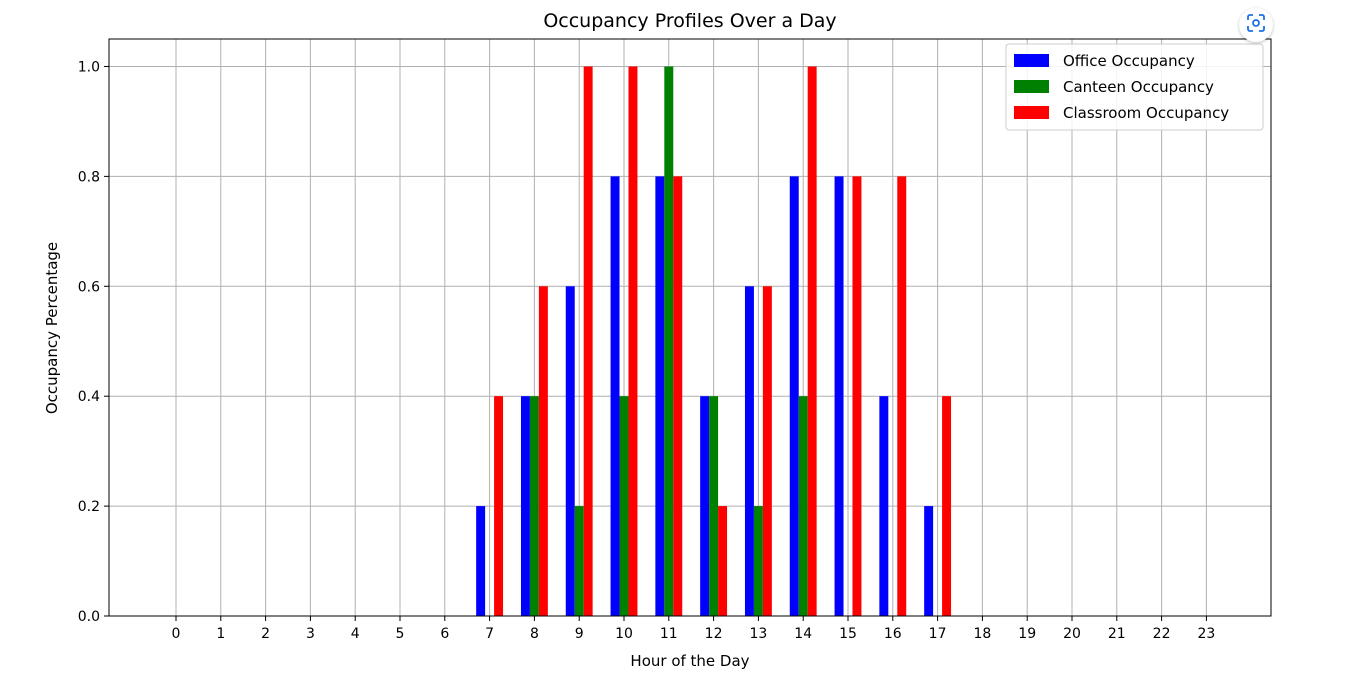 The height and width of the screenshot is (676, 1348). What do you see at coordinates (355, 634) in the screenshot?
I see `x-tick-label: 4` at bounding box center [355, 634].